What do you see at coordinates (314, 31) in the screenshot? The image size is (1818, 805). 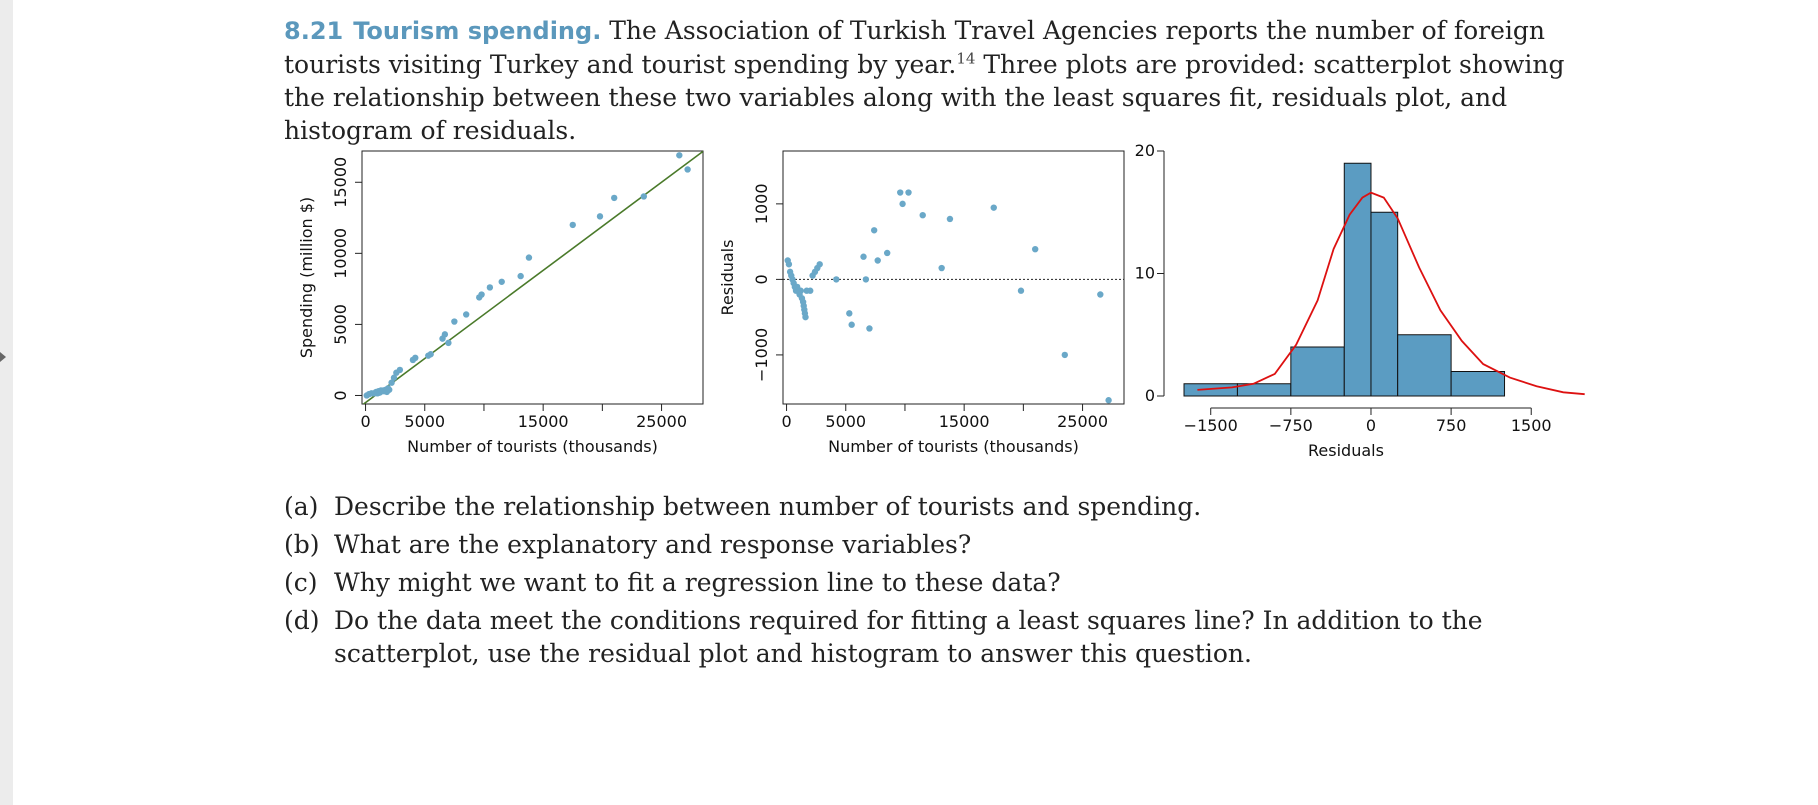 I see `problem-number: 8.21` at bounding box center [314, 31].